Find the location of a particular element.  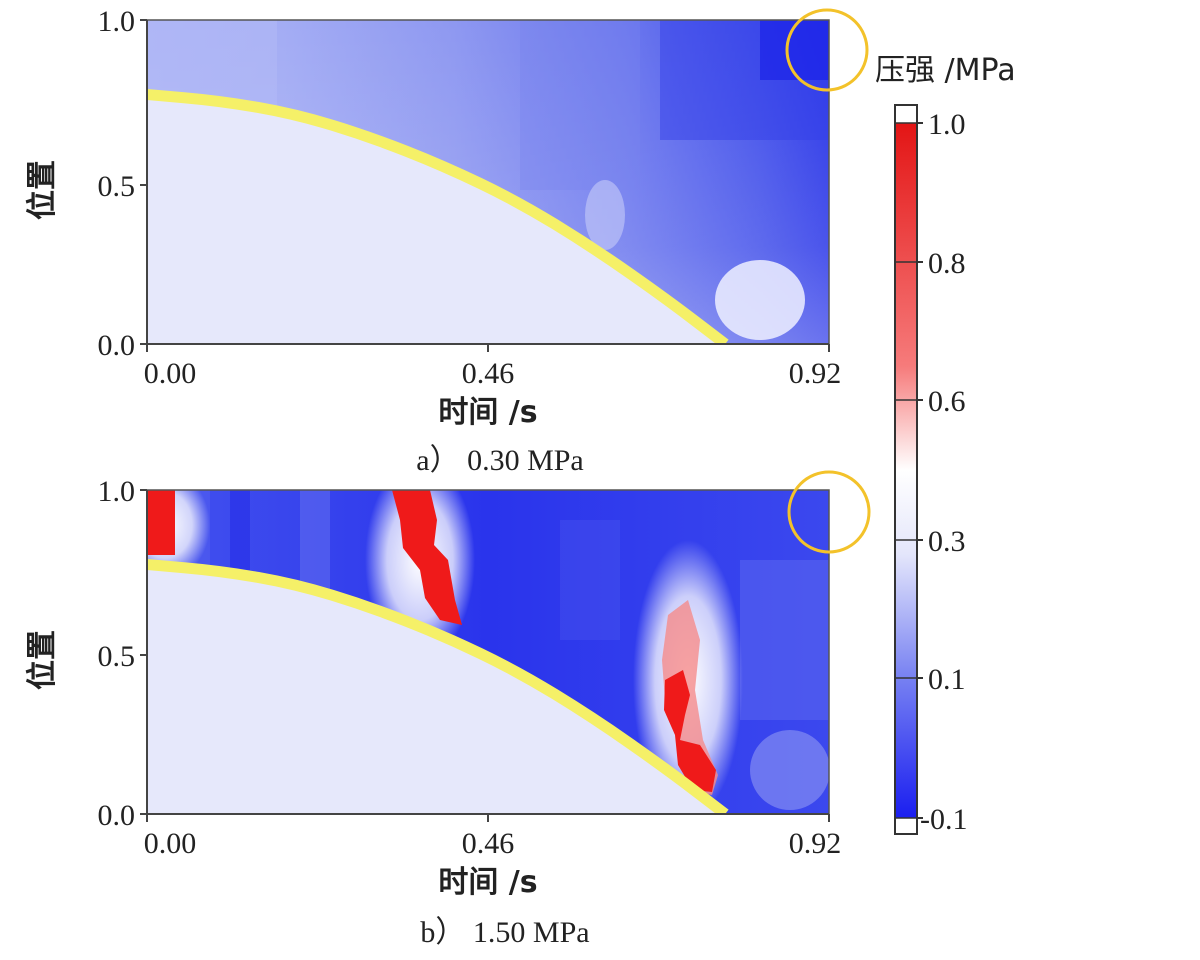

band-halo is located at coordinates (690, 697).